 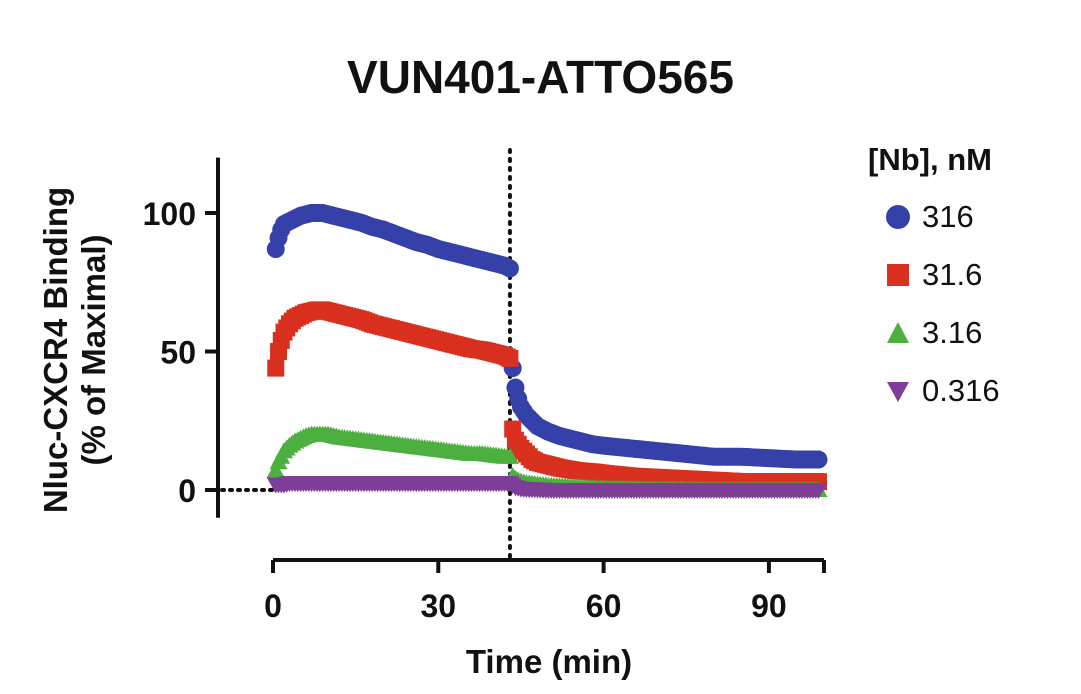 What do you see at coordinates (898, 332) in the screenshot?
I see `legend-marker-triangle-up` at bounding box center [898, 332].